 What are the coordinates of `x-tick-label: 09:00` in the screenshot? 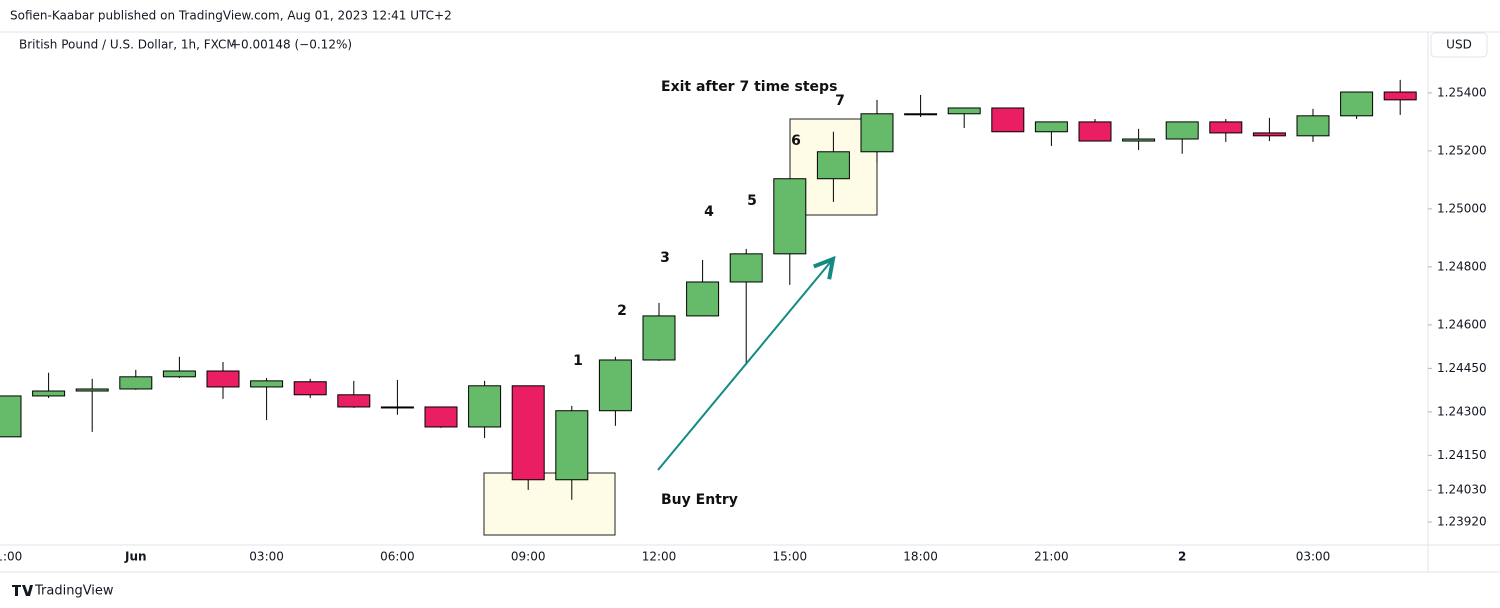 It's located at (528, 557).